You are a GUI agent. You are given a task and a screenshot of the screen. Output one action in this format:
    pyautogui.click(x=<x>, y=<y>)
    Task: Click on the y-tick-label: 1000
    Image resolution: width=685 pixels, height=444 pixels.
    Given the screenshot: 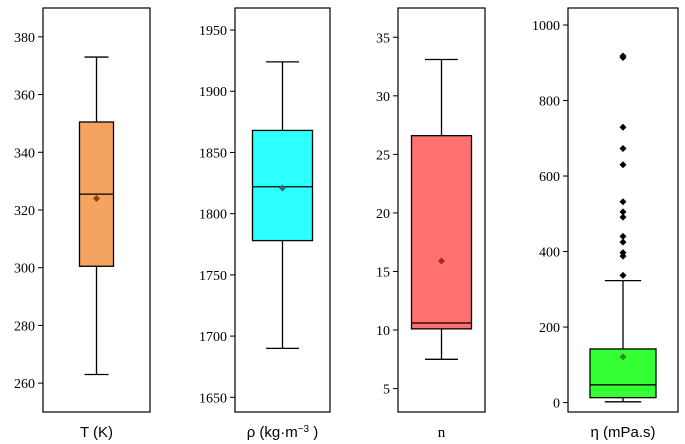 What is the action you would take?
    pyautogui.click(x=546, y=26)
    